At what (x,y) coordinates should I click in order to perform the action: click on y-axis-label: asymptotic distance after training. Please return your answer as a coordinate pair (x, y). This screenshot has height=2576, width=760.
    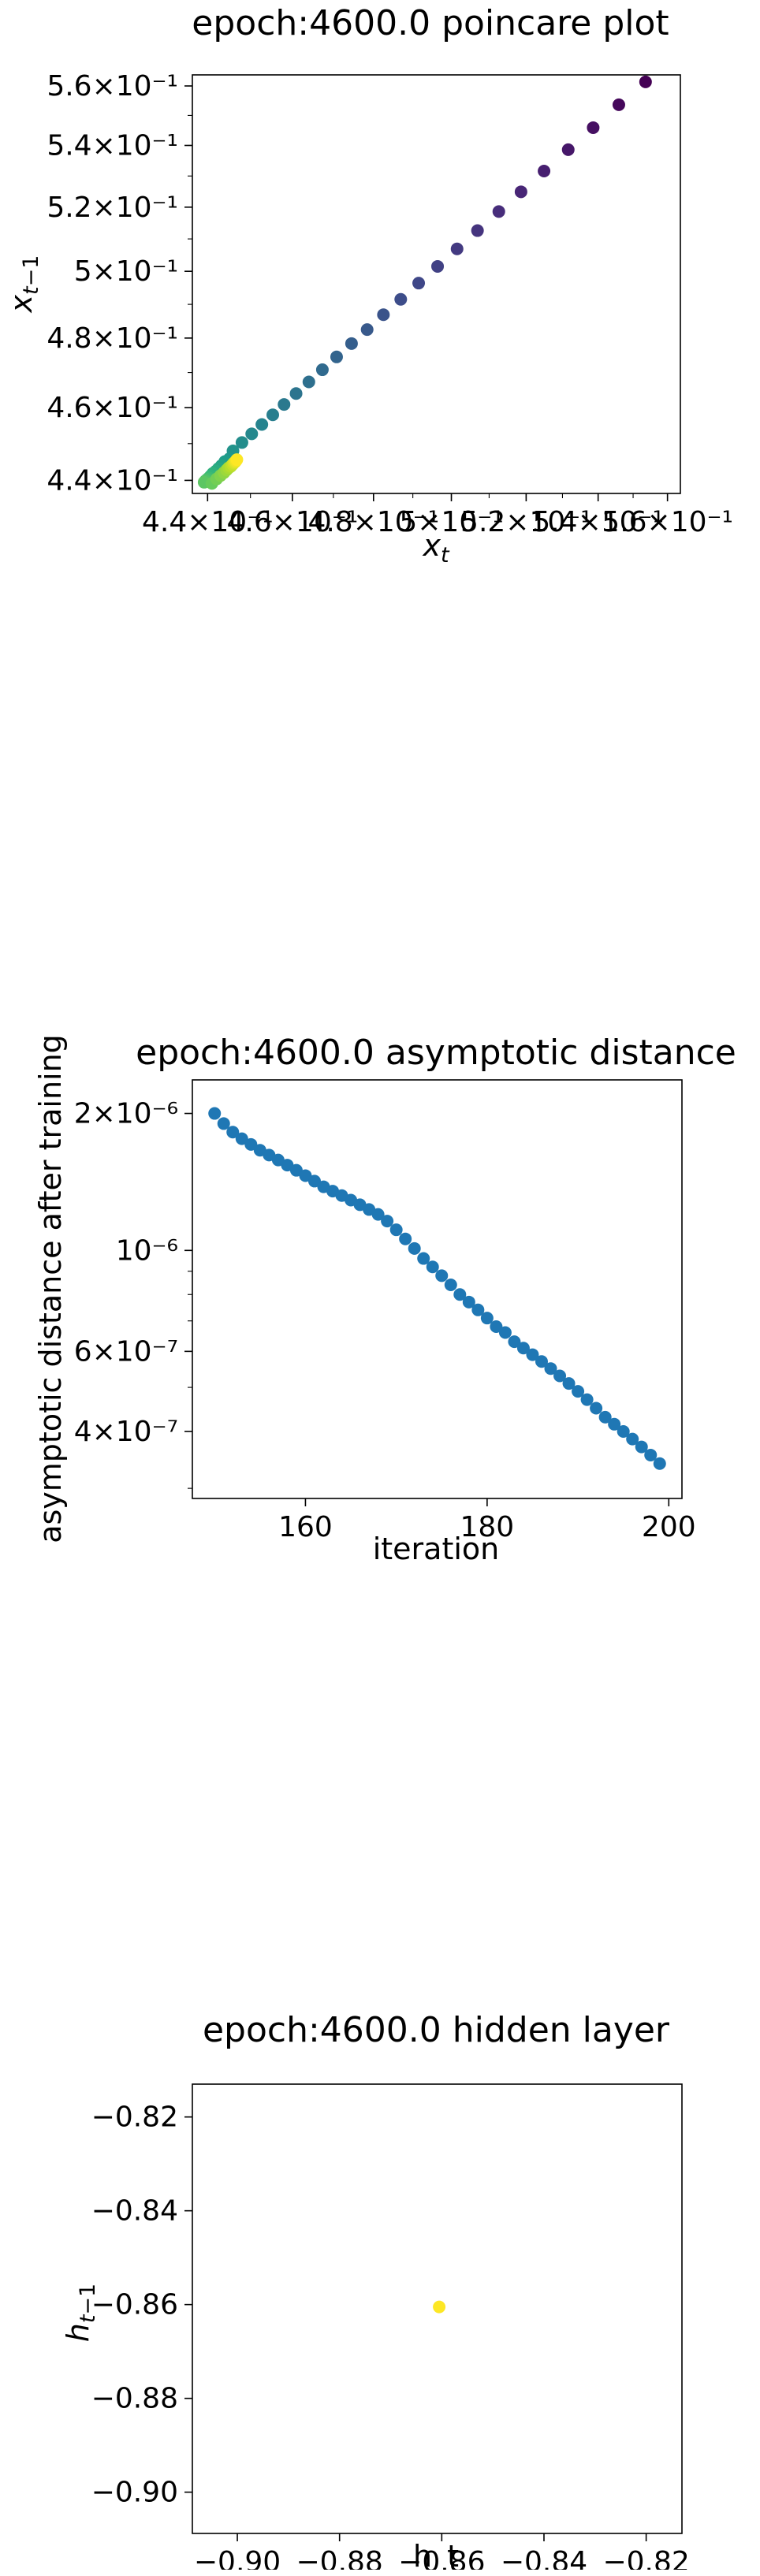
    Looking at the image, I should click on (50, 1288).